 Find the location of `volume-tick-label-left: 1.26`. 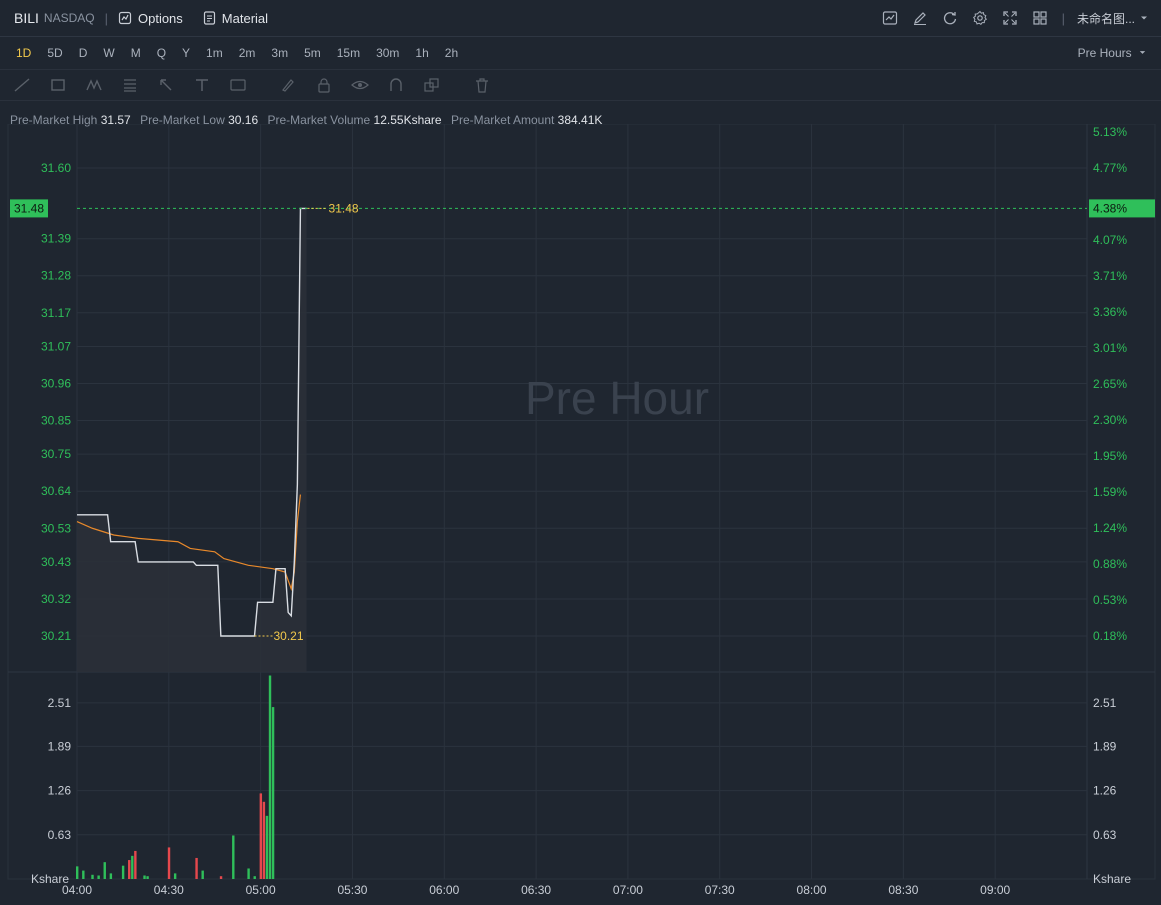

volume-tick-label-left: 1.26 is located at coordinates (60, 791).